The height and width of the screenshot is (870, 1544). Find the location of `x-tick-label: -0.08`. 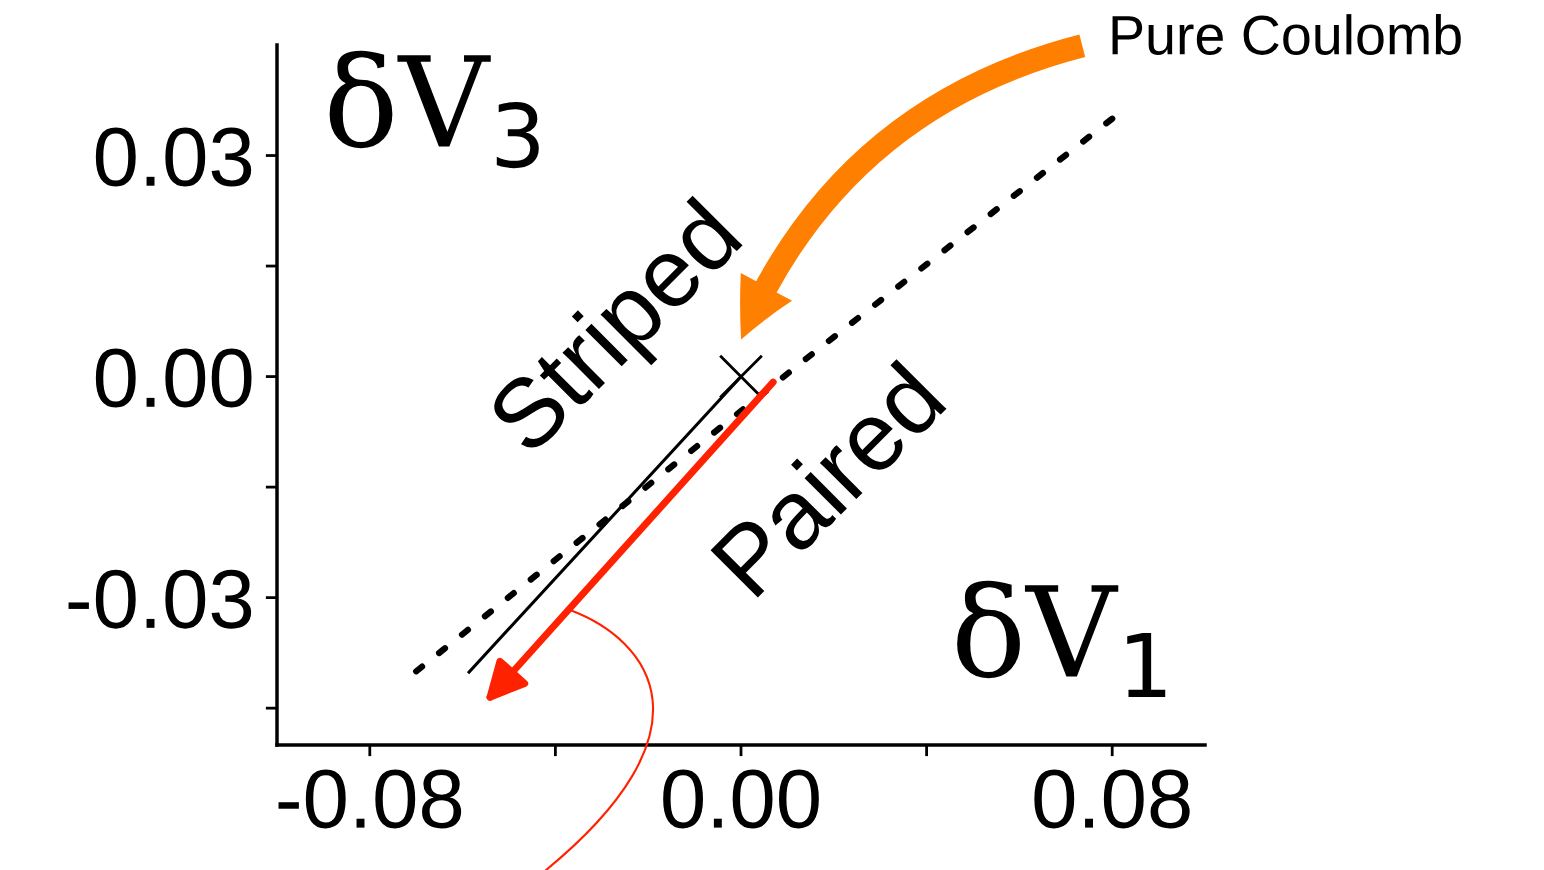

x-tick-label: -0.08 is located at coordinates (370, 799).